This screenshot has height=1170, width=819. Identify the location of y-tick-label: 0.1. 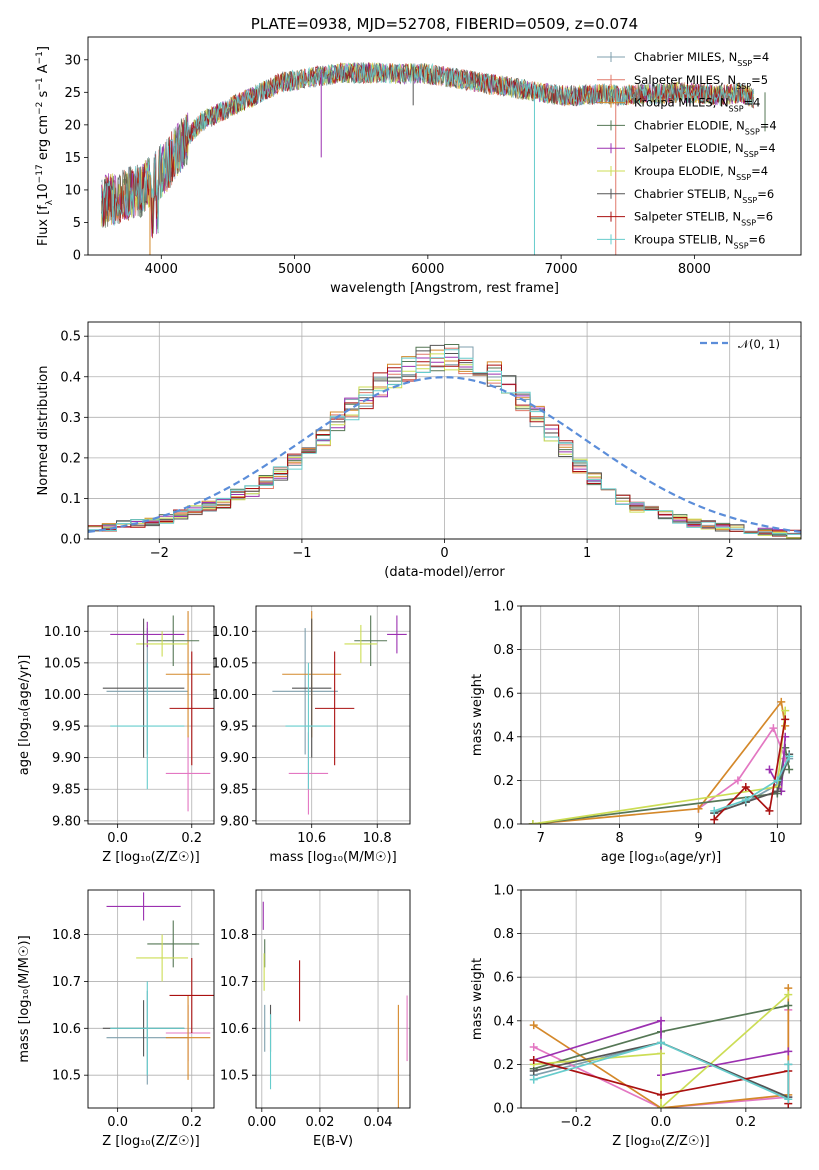
(70, 499).